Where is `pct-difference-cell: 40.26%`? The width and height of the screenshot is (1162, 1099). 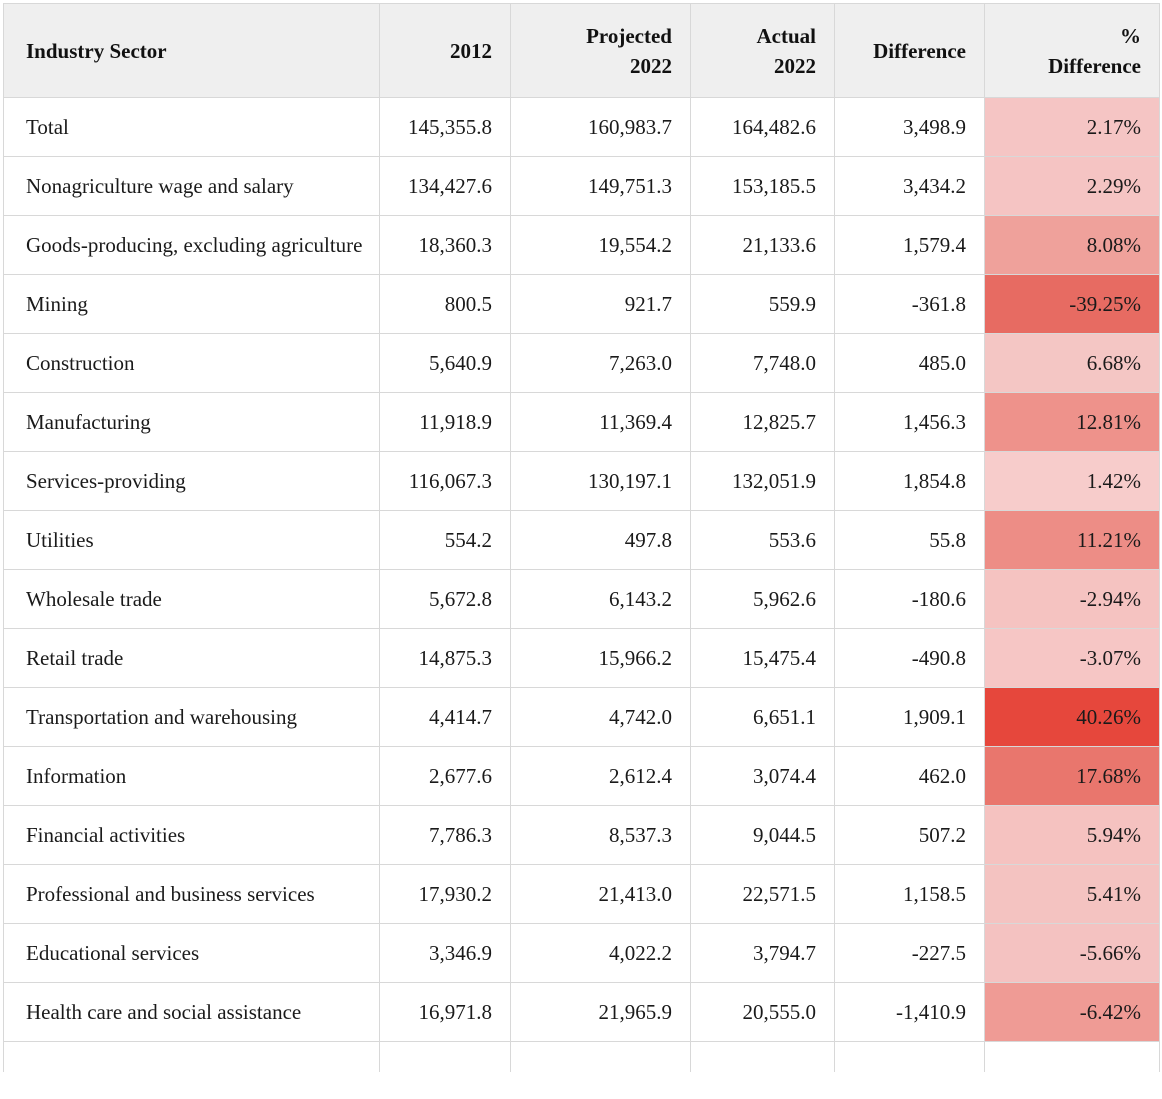
pct-difference-cell: 40.26% is located at coordinates (1072, 717).